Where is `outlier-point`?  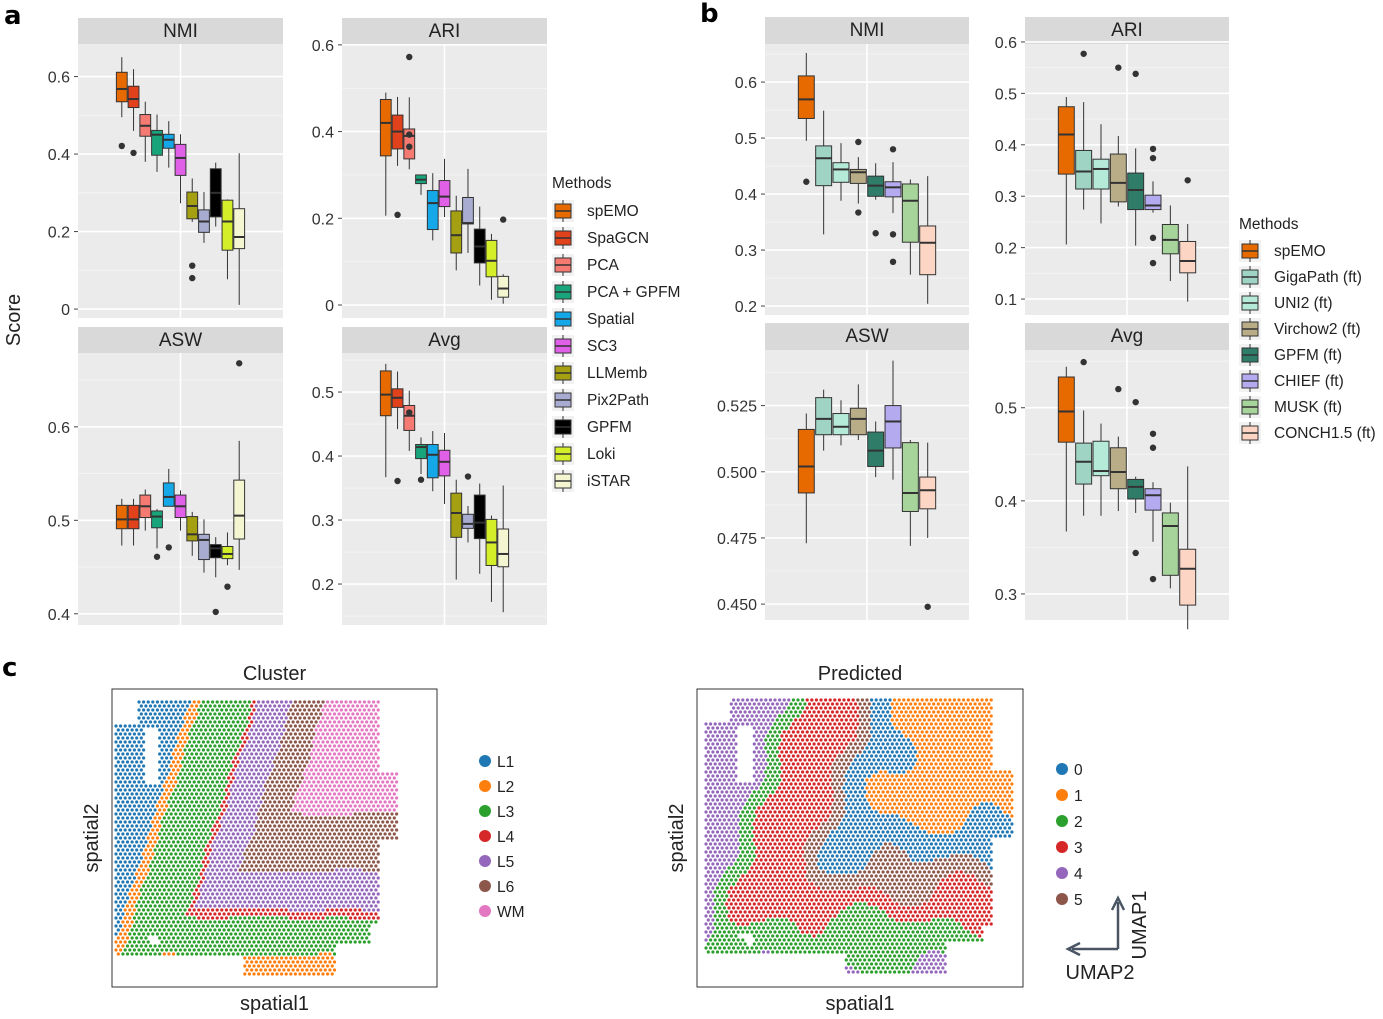 outlier-point is located at coordinates (1118, 389).